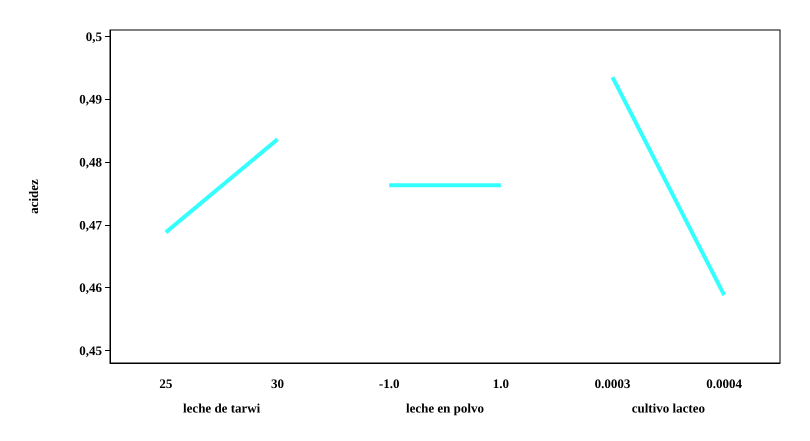  I want to click on x-tick-label: 0.0004, so click(724, 383).